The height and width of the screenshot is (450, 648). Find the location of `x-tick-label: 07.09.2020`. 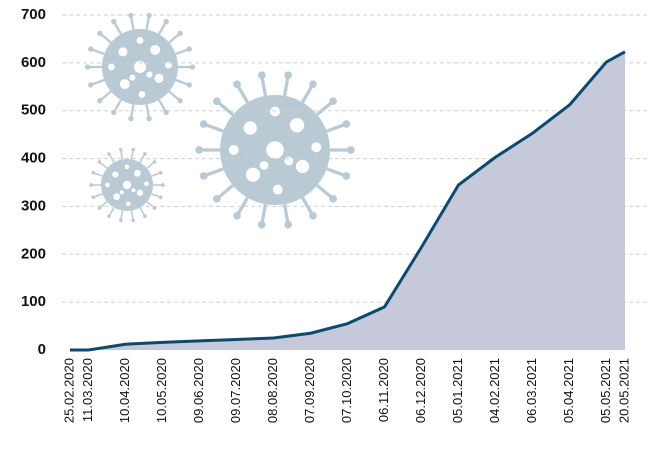

x-tick-label: 07.09.2020 is located at coordinates (309, 390).